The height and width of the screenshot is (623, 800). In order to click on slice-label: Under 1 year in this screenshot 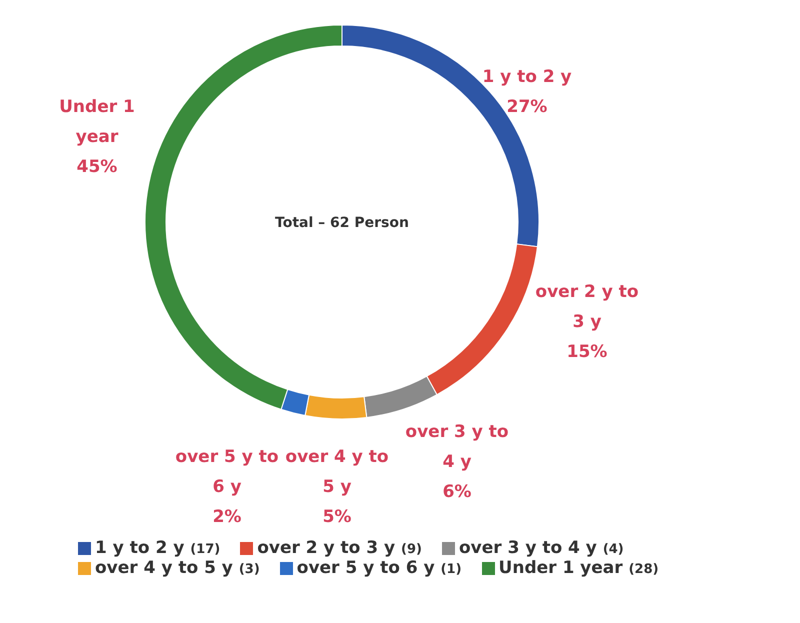, I will do `click(97, 122)`.